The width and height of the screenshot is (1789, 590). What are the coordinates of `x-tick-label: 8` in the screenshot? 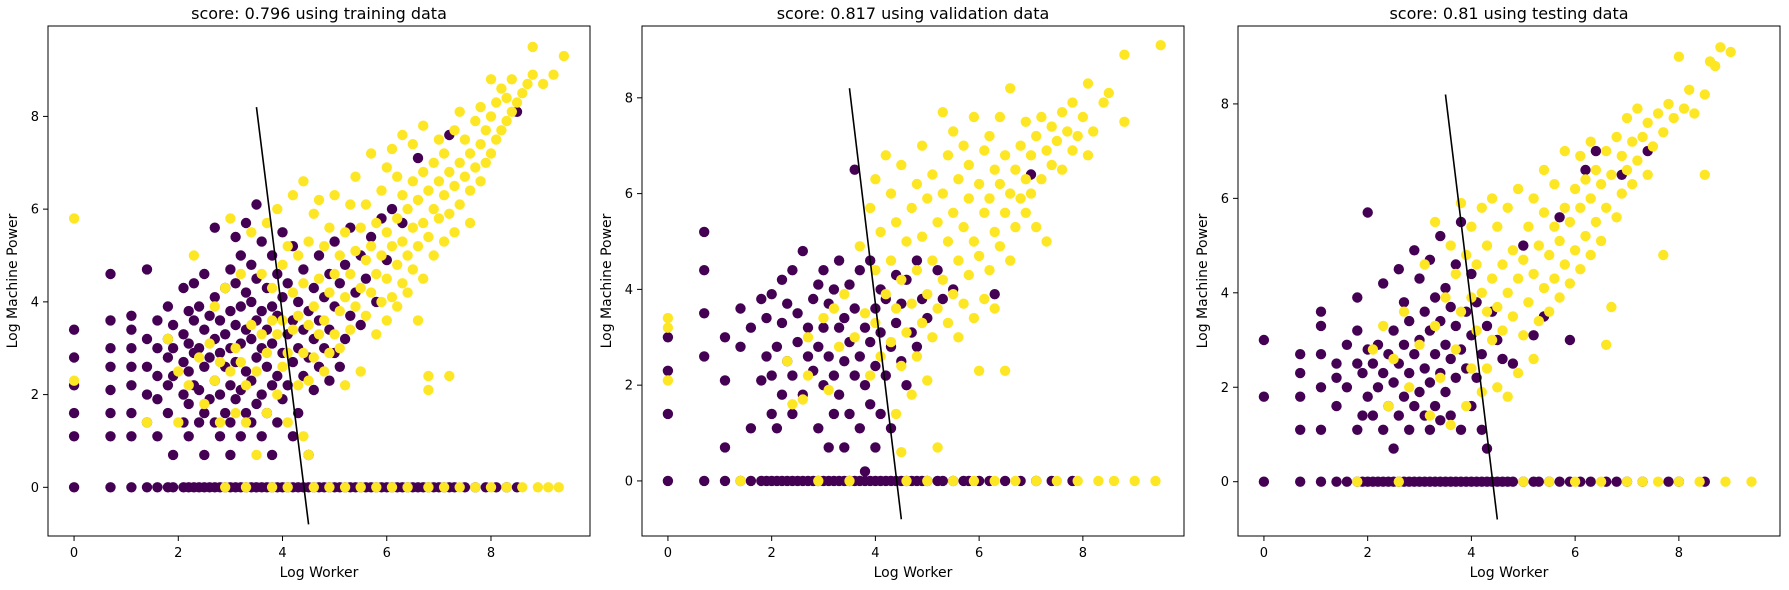 It's located at (1083, 553).